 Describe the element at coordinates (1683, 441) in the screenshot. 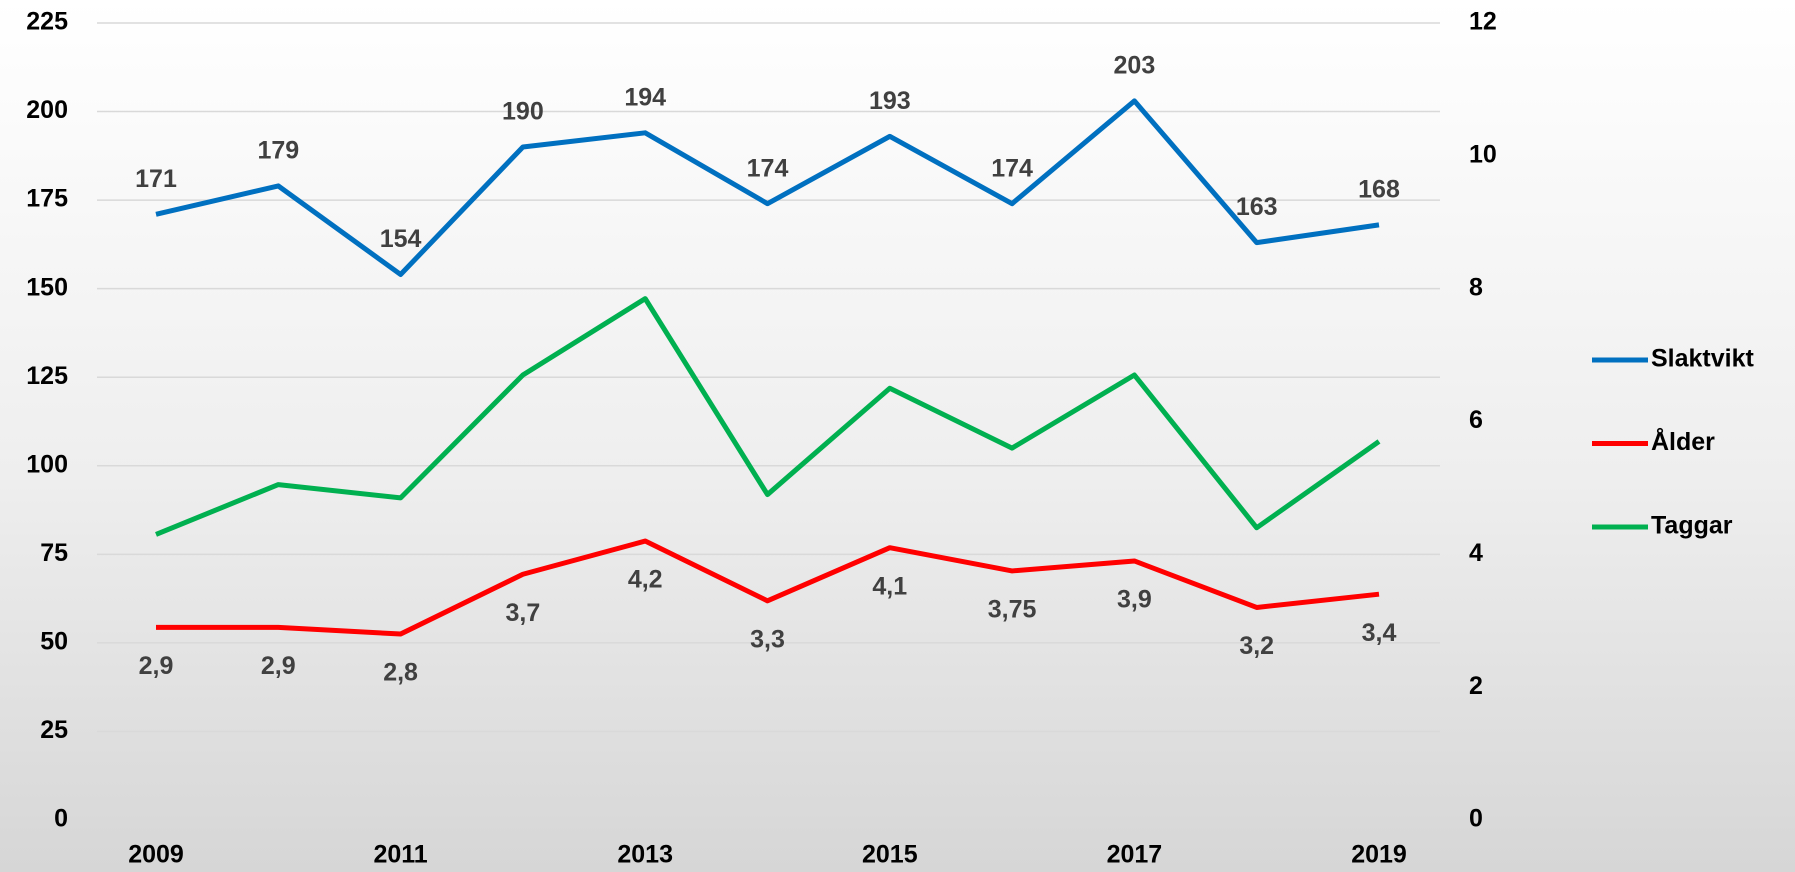

I see `legend-label: Ålder` at that location.